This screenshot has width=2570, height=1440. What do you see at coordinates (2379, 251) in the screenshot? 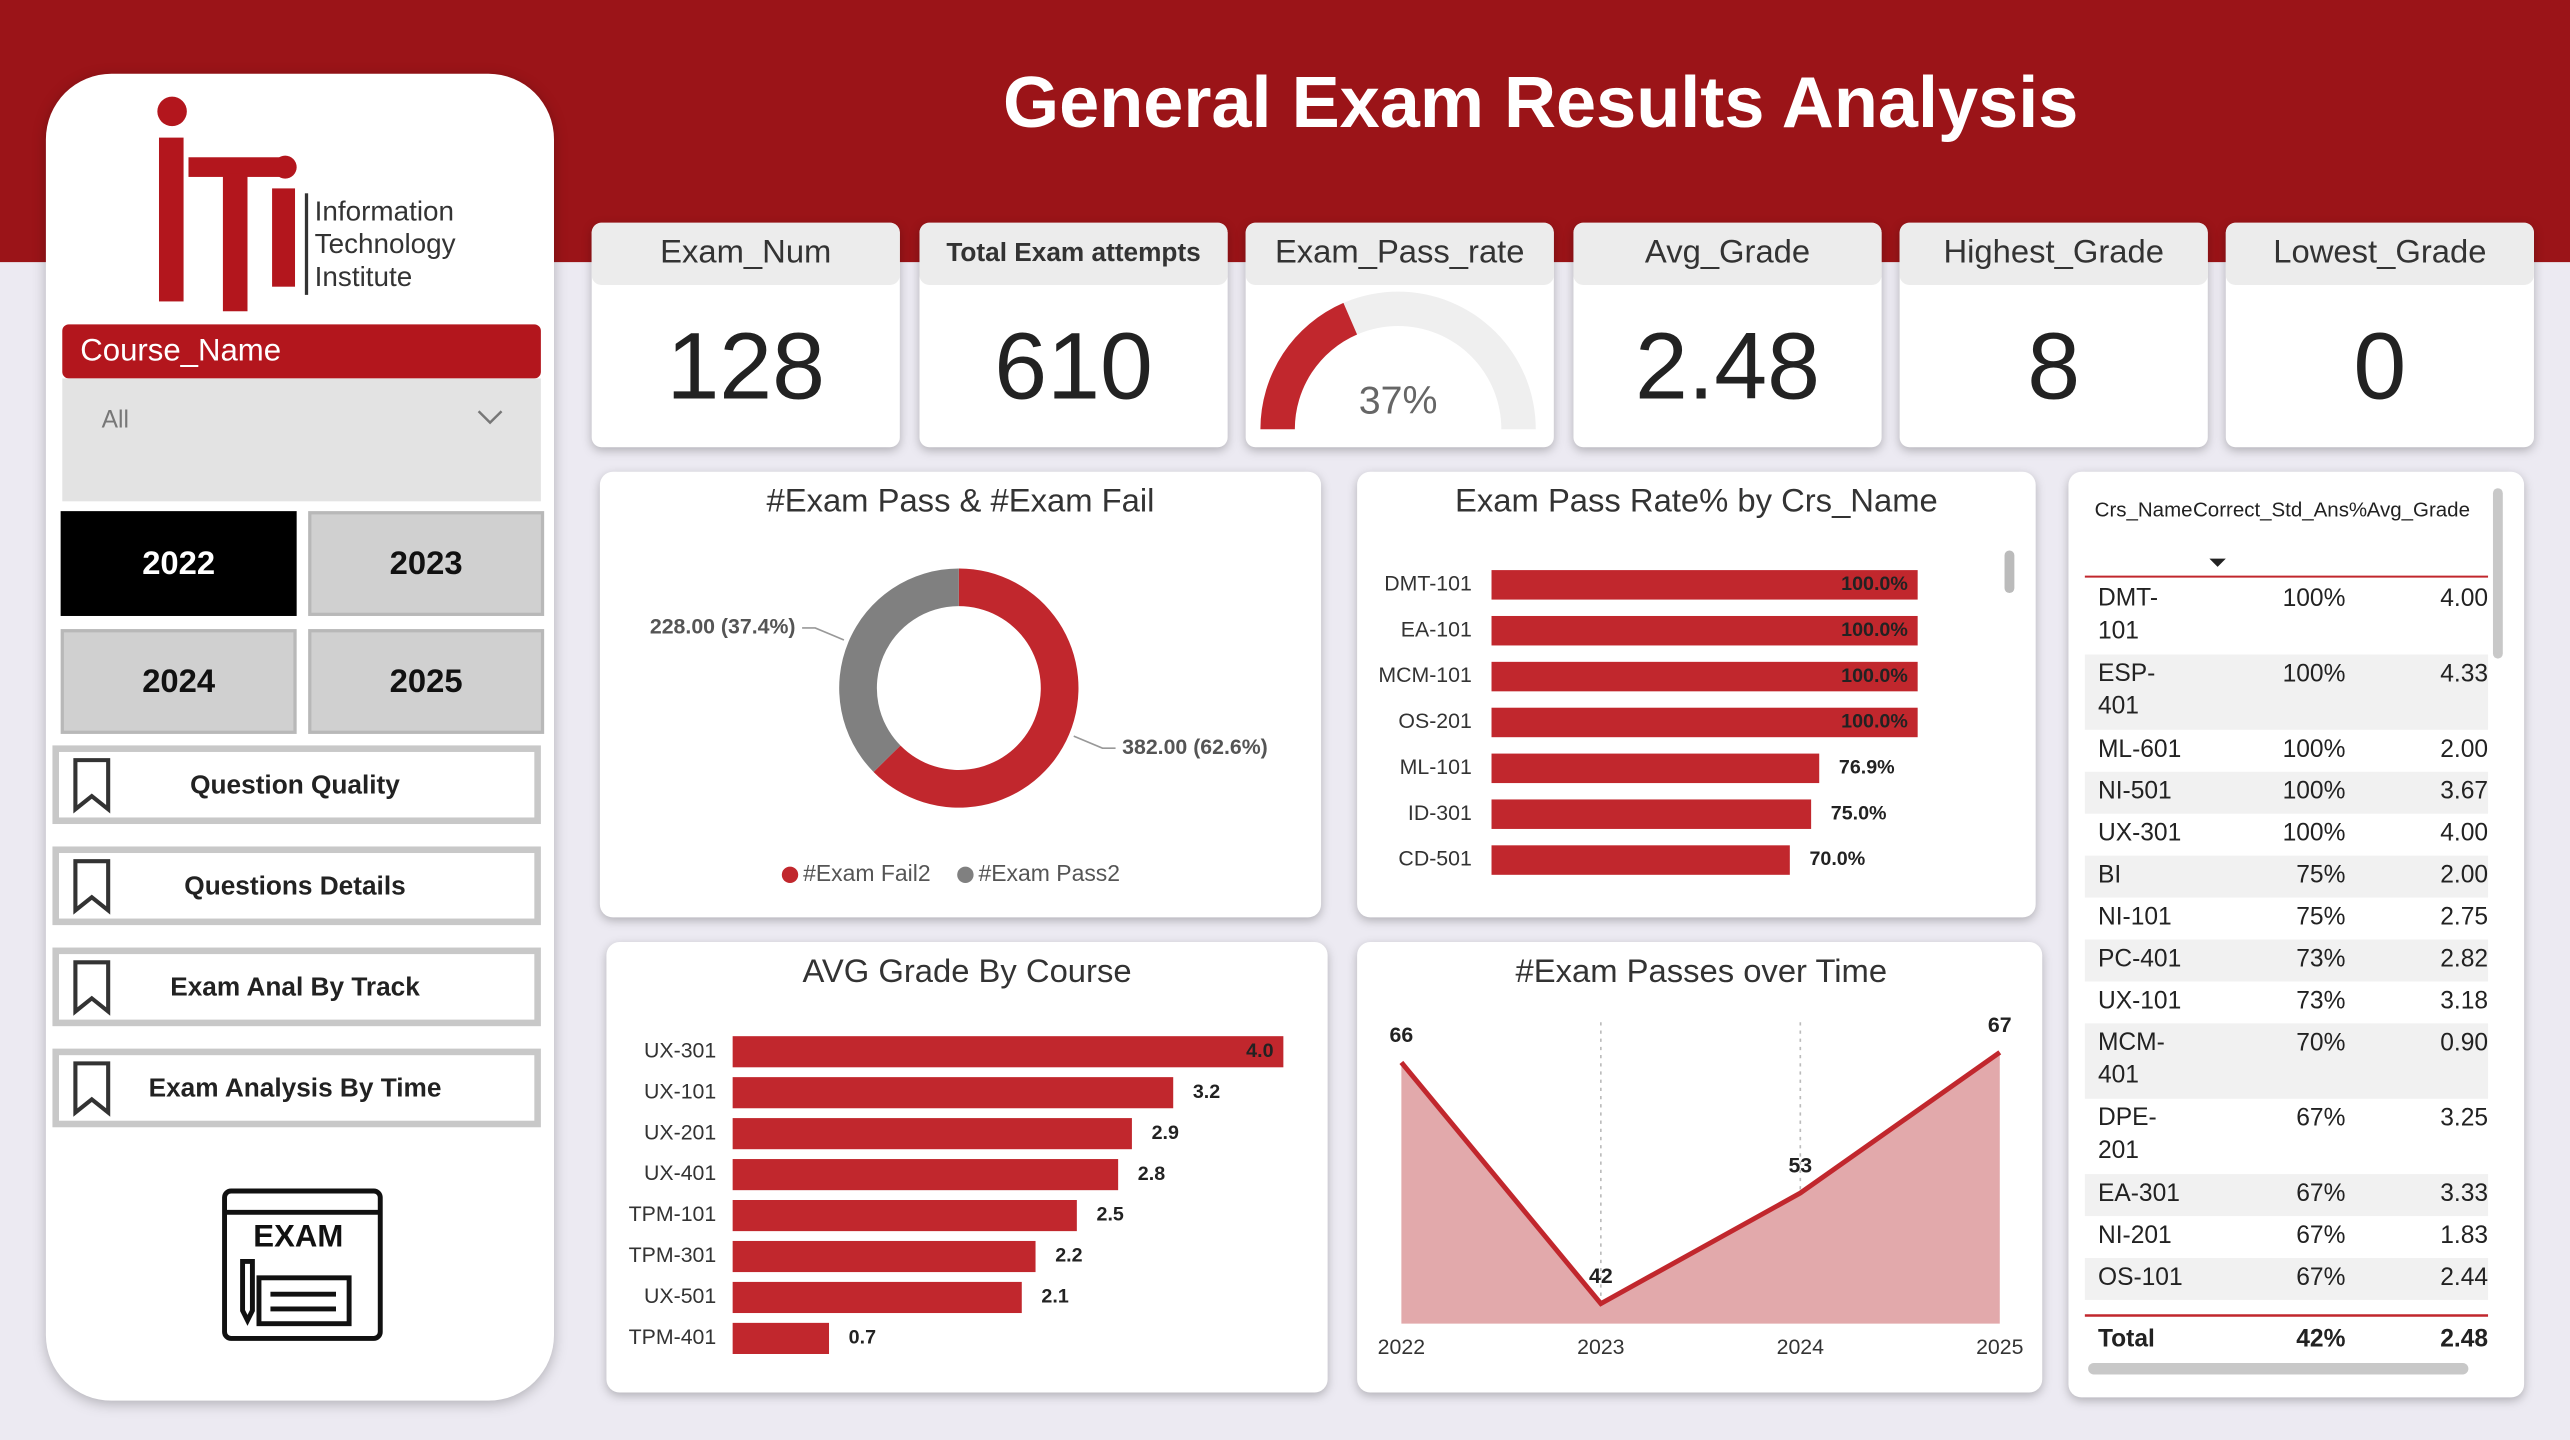
I see `kpi-label: Lowest_Grade` at bounding box center [2379, 251].